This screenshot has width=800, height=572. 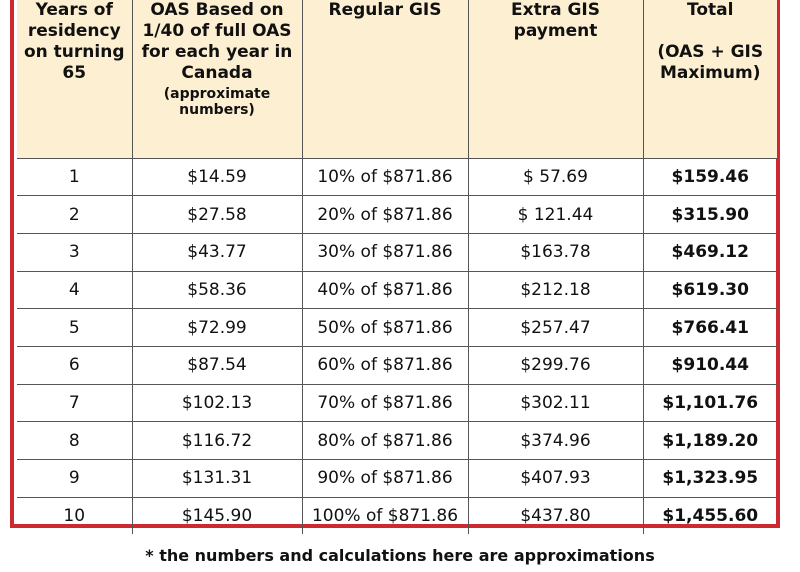 I want to click on cell-regular-gis: 60% of $871.86, so click(x=385, y=365).